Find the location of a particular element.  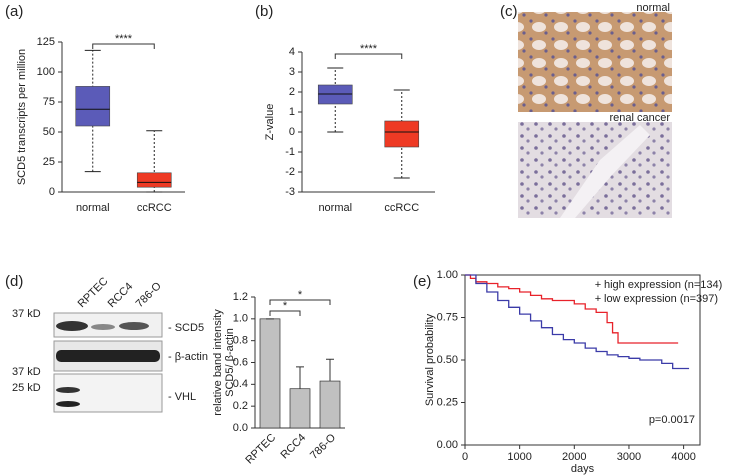

y-axis-label: SCD5/ β-actin is located at coordinates (230, 362).